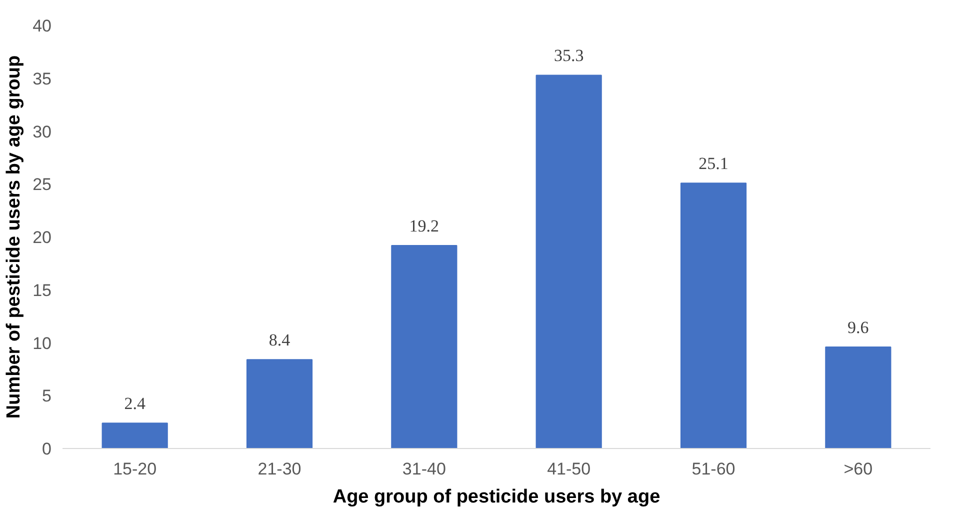 The height and width of the screenshot is (517, 978). What do you see at coordinates (424, 226) in the screenshot?
I see `data-label: 19.2` at bounding box center [424, 226].